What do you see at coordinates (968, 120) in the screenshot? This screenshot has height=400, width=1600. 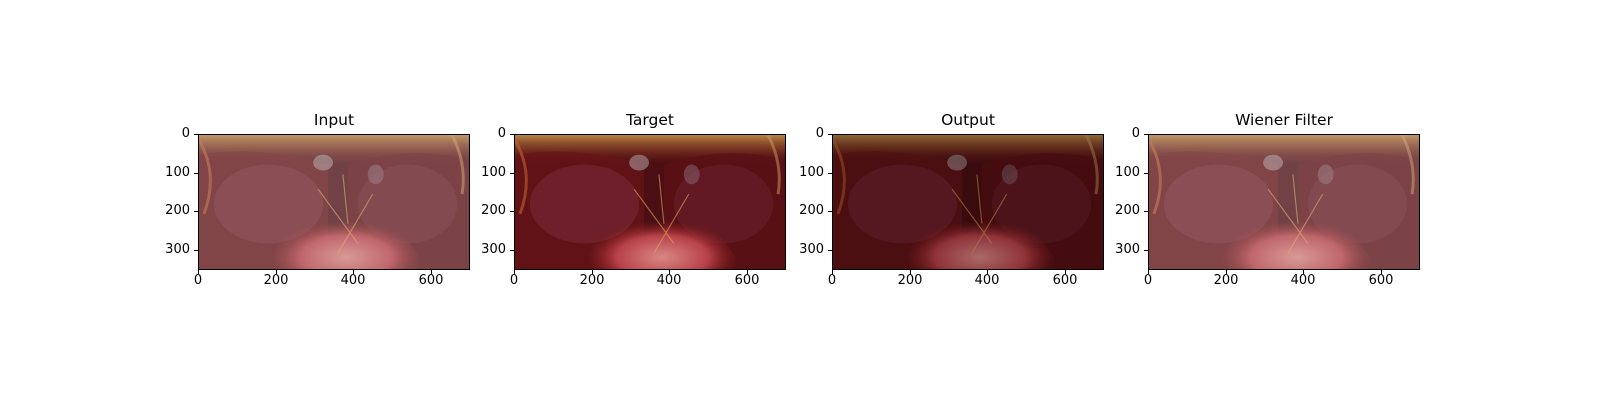 I see `subplot-title: Output` at bounding box center [968, 120].